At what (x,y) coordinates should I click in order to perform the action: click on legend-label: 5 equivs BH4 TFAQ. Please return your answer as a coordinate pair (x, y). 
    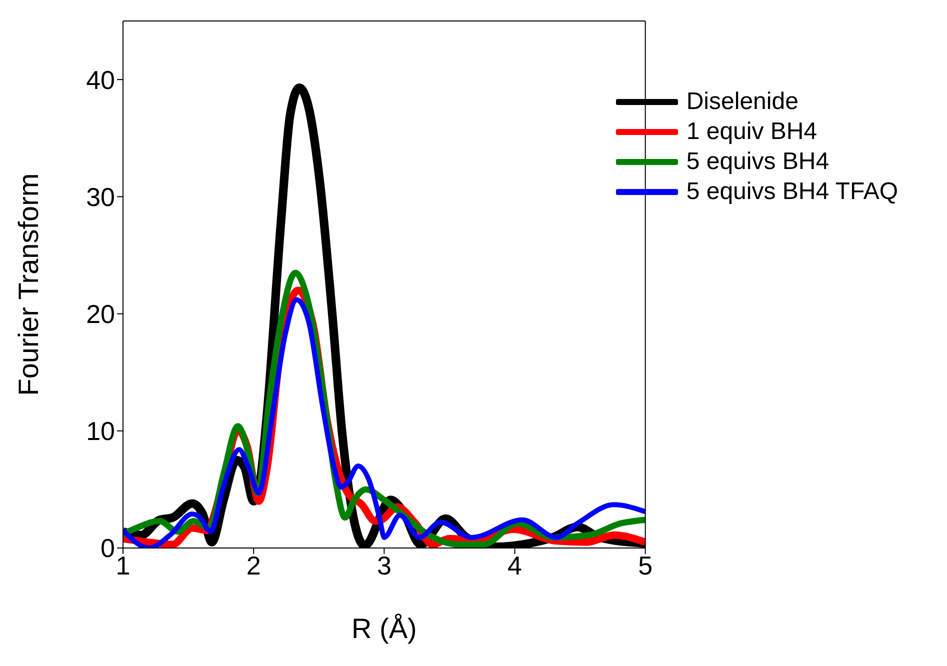
    Looking at the image, I should click on (792, 192).